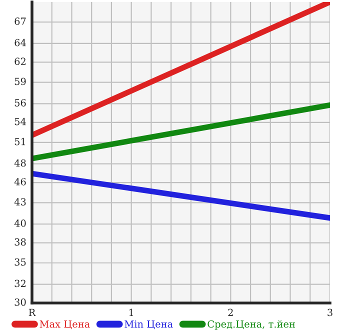 Image resolution: width=345 pixels, height=335 pixels. Describe the element at coordinates (148, 325) in the screenshot. I see `legend-label: Min Цена` at that location.